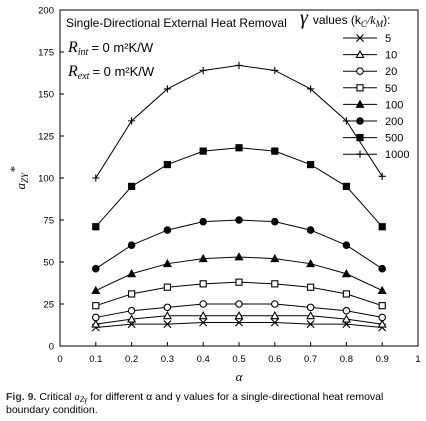  Describe the element at coordinates (337, 20) in the screenshot. I see `lt-text: values (k` at that location.